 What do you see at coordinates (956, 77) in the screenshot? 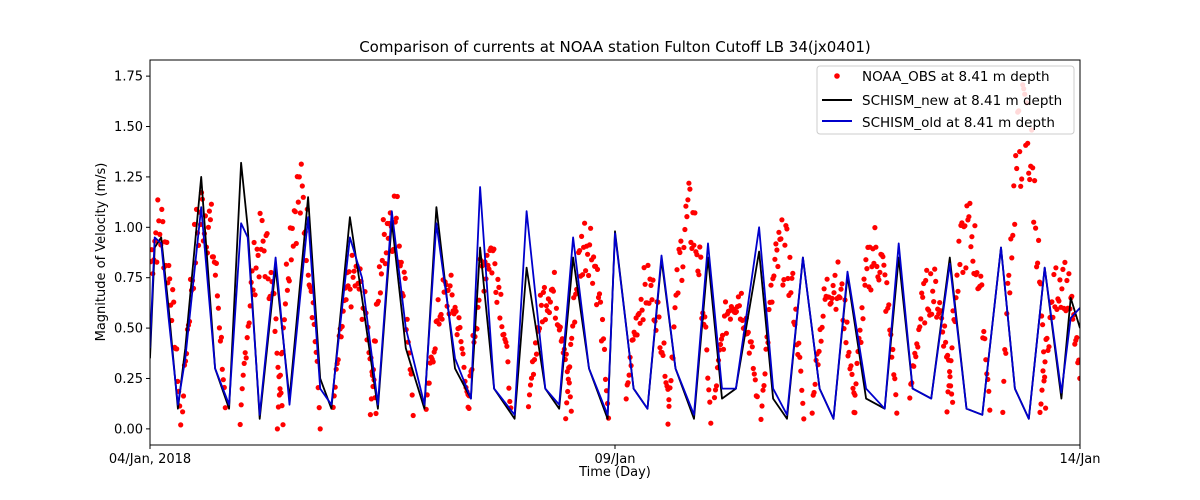
I see `legend-label-obs: NOAA_OBS at 8.41 m depth` at bounding box center [956, 77].